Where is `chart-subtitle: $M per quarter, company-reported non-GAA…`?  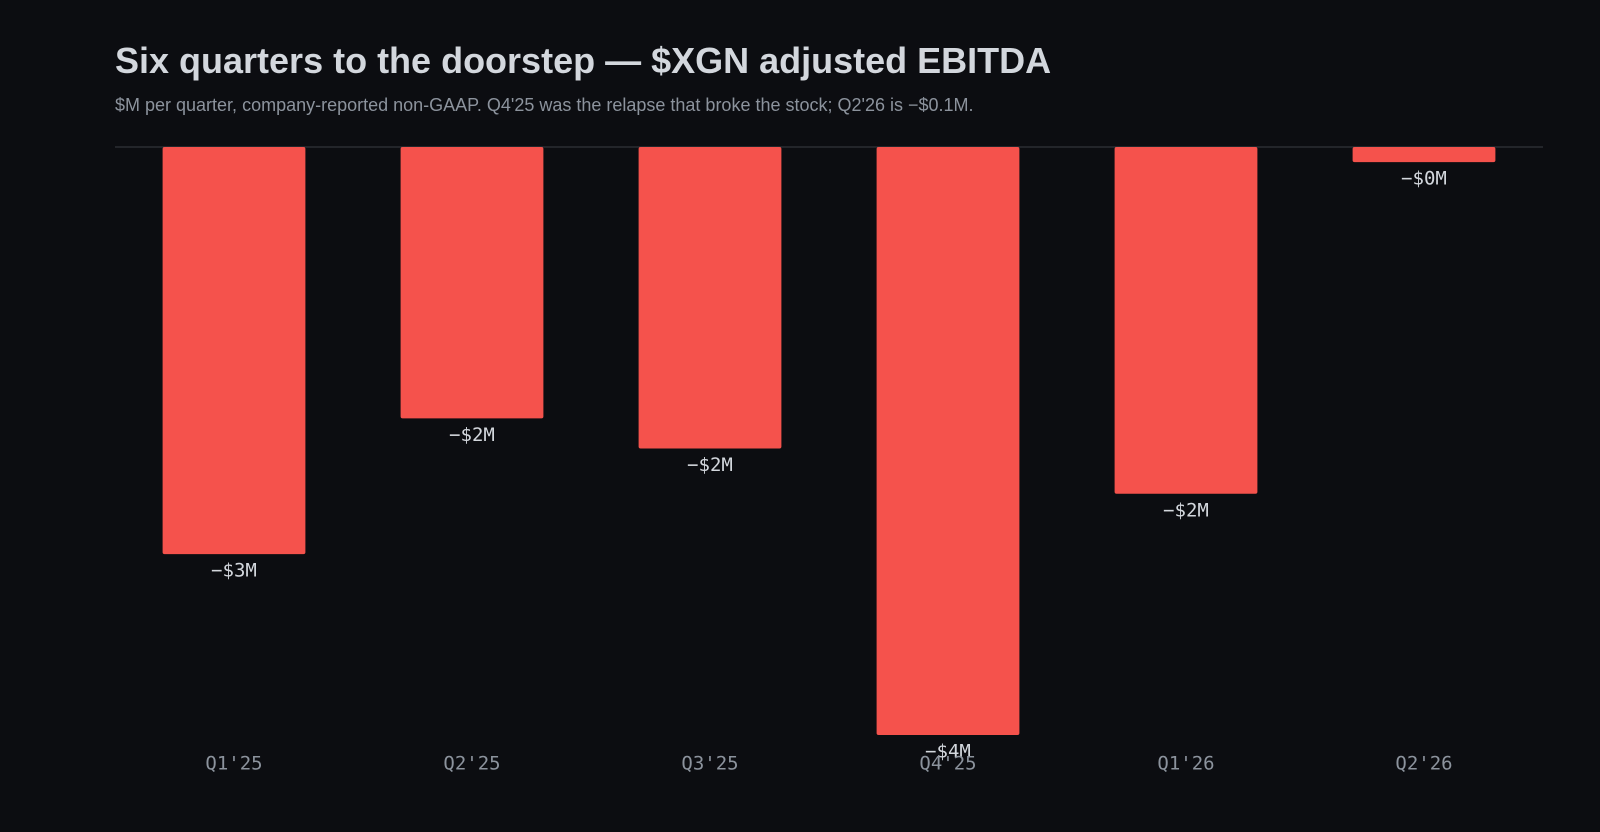
chart-subtitle: $M per quarter, company-reported non-GAA… is located at coordinates (544, 105).